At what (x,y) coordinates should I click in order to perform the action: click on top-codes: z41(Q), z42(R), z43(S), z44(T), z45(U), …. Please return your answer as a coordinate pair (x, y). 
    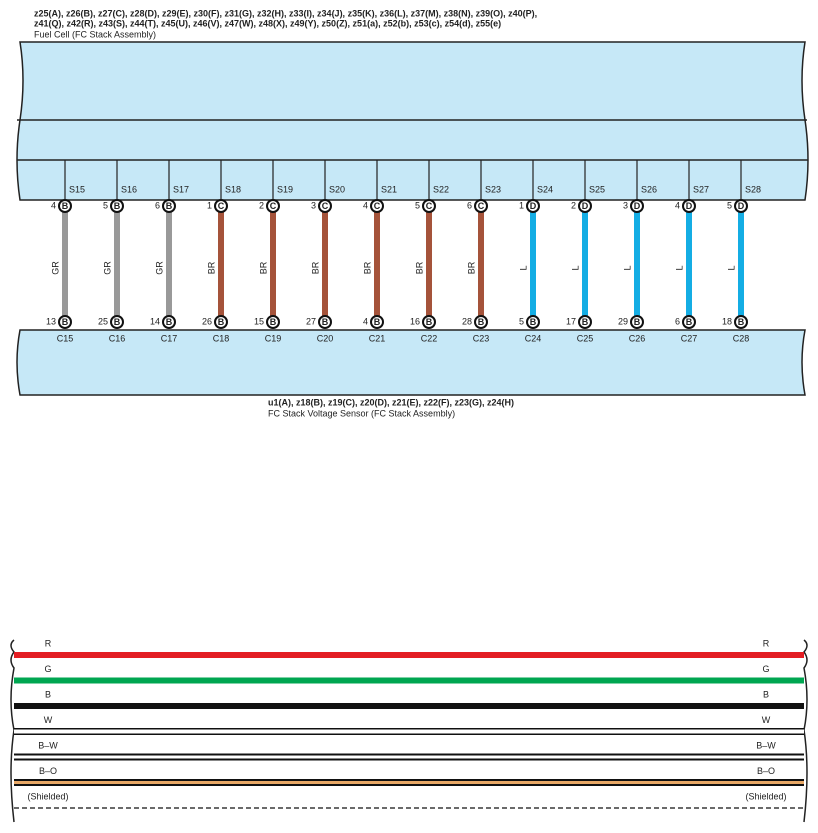
    Looking at the image, I should click on (267, 23).